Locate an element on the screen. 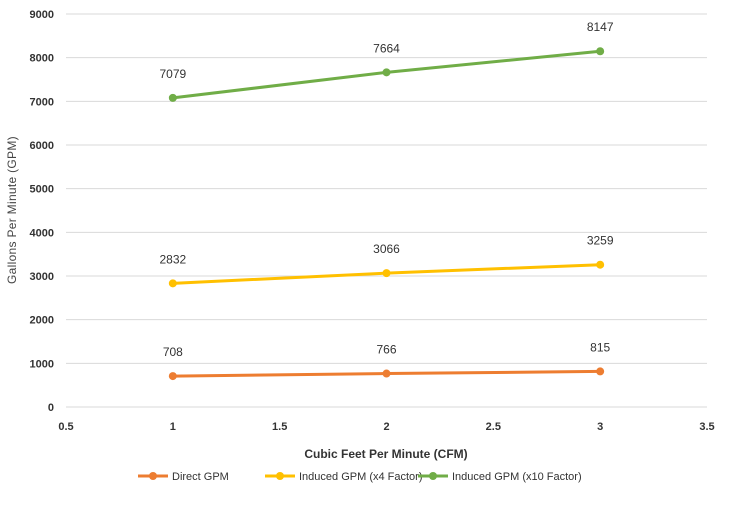 This screenshot has height=515, width=734. y-tick-label: 8000 is located at coordinates (42, 59).